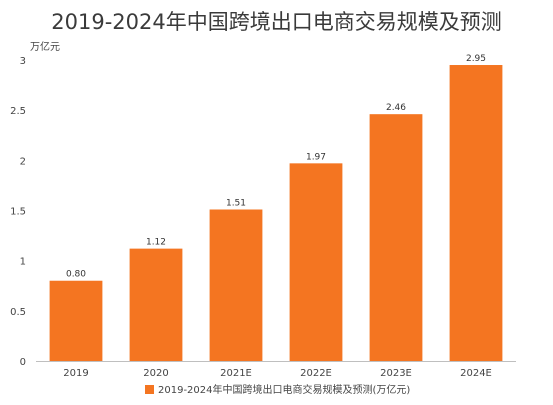  Describe the element at coordinates (476, 59) in the screenshot. I see `bar-value-label: 2.95` at that location.